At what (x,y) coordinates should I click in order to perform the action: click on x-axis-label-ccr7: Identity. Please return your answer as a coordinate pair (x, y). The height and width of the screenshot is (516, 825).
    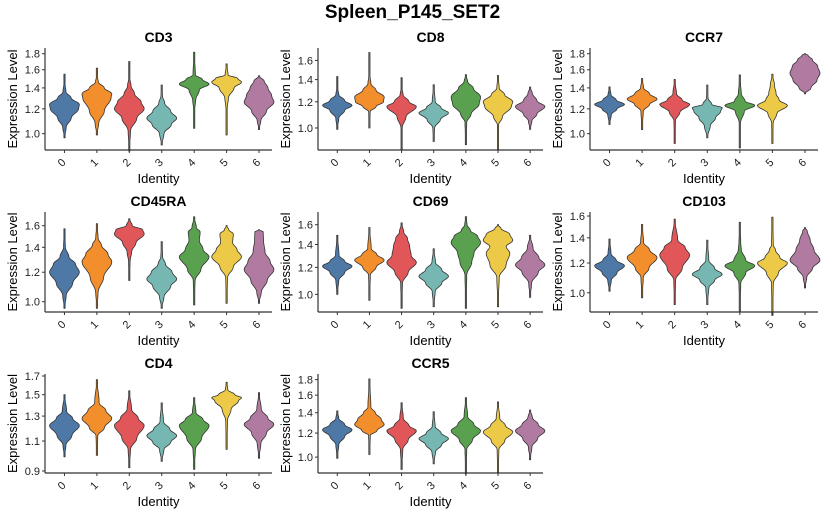
    Looking at the image, I should click on (704, 178).